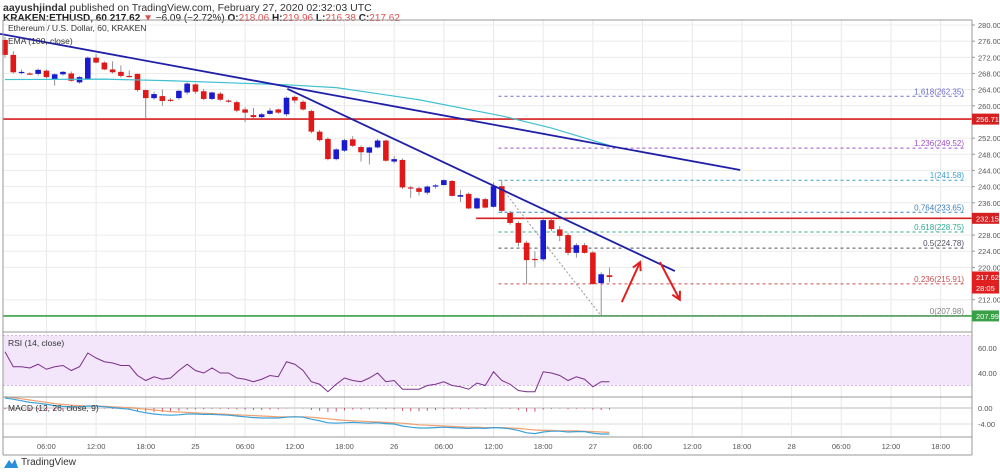  Describe the element at coordinates (394, 446) in the screenshot. I see `time-tick-label: 26` at that location.